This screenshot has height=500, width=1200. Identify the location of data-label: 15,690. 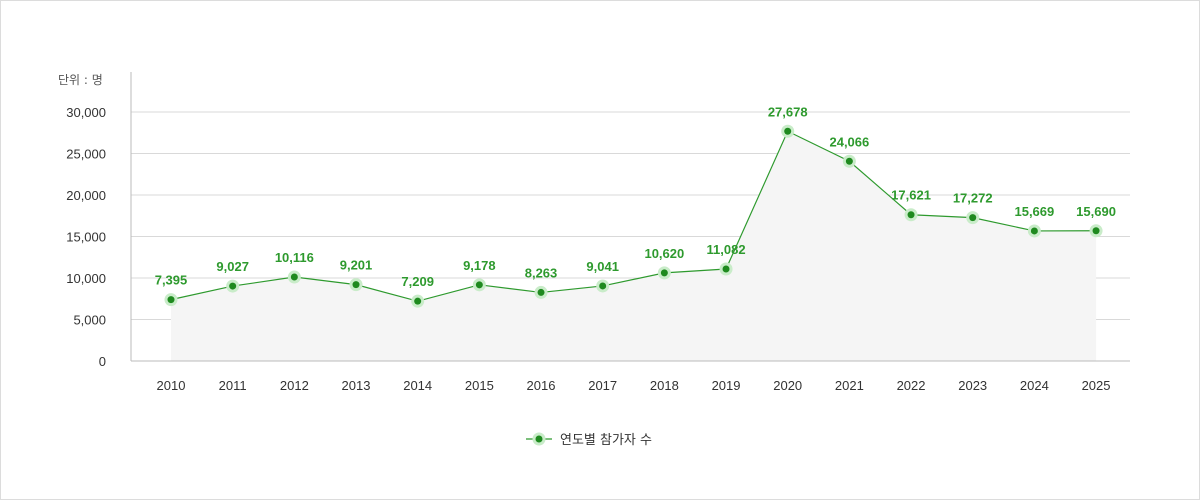
(1096, 211).